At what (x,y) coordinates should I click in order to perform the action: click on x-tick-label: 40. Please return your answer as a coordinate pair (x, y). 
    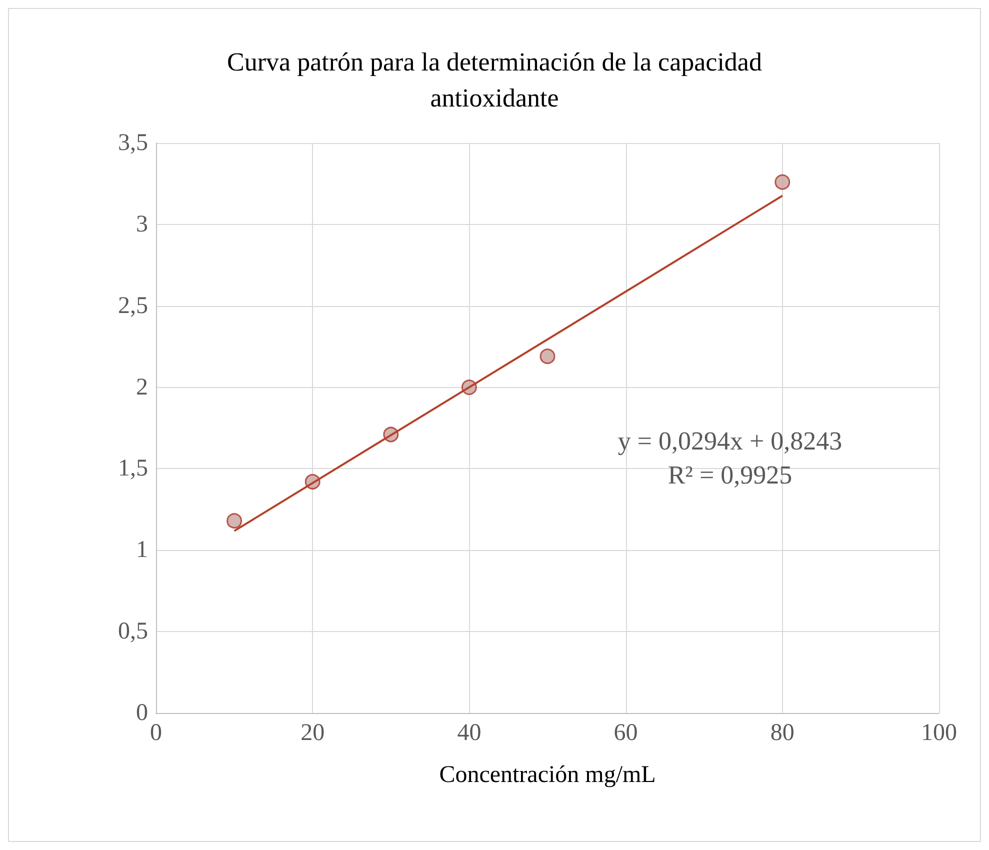
    Looking at the image, I should click on (469, 733).